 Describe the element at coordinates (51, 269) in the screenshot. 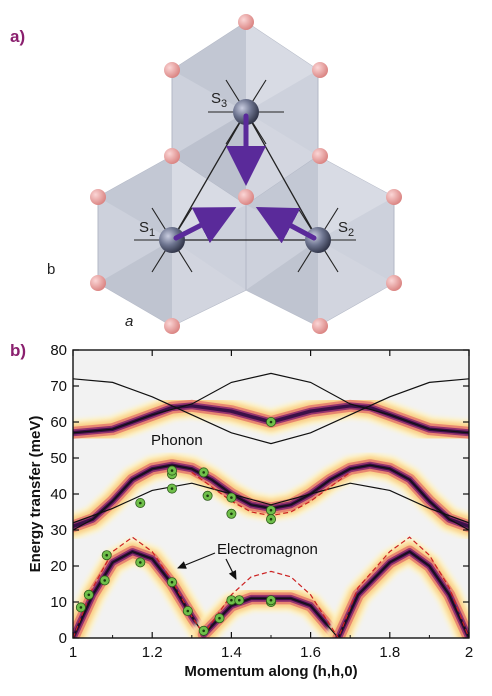

I see `lattice-label-b: b` at that location.